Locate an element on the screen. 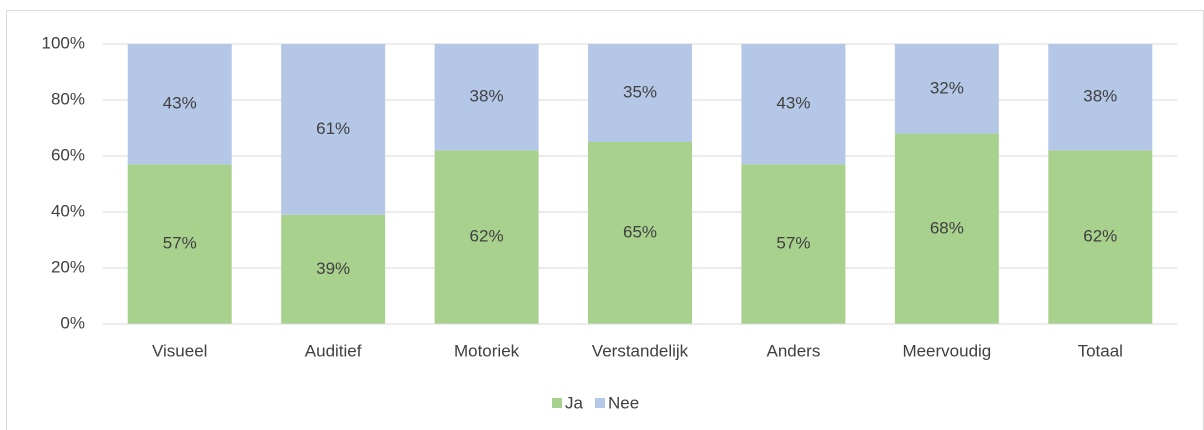 This screenshot has width=1204, height=430. x-tick-label: Verstandelijk is located at coordinates (640, 350).